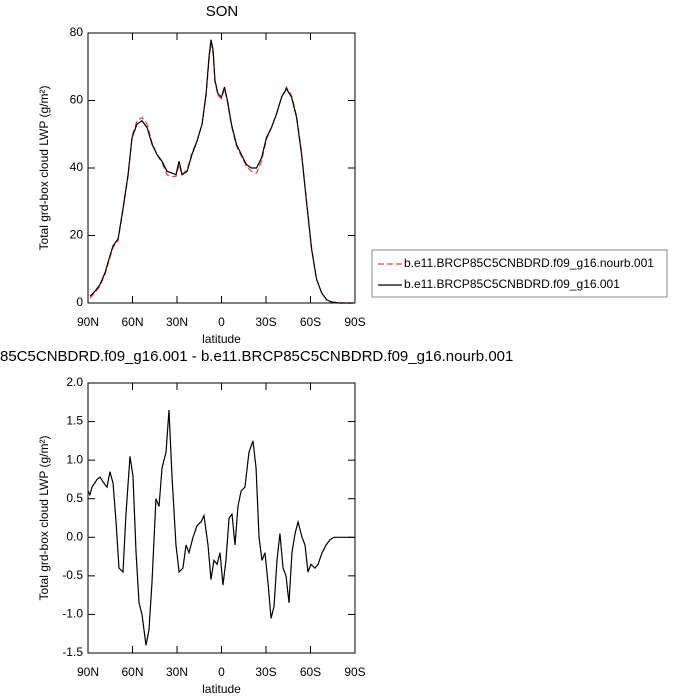 This screenshot has height=700, width=700. Describe the element at coordinates (74, 421) in the screenshot. I see `y-tick-label: 1.5` at that location.